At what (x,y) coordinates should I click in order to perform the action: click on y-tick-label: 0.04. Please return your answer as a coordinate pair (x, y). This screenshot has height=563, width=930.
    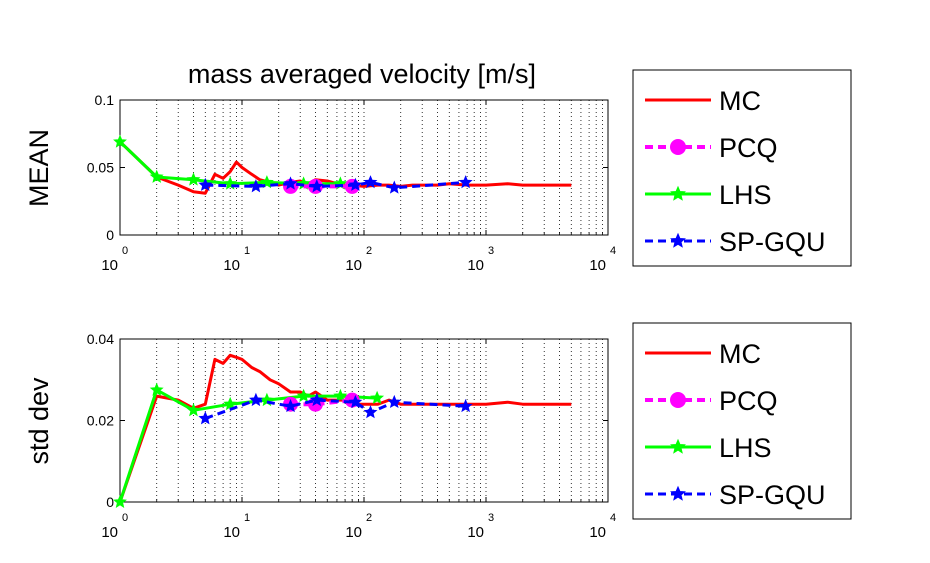
    Looking at the image, I should click on (100, 339).